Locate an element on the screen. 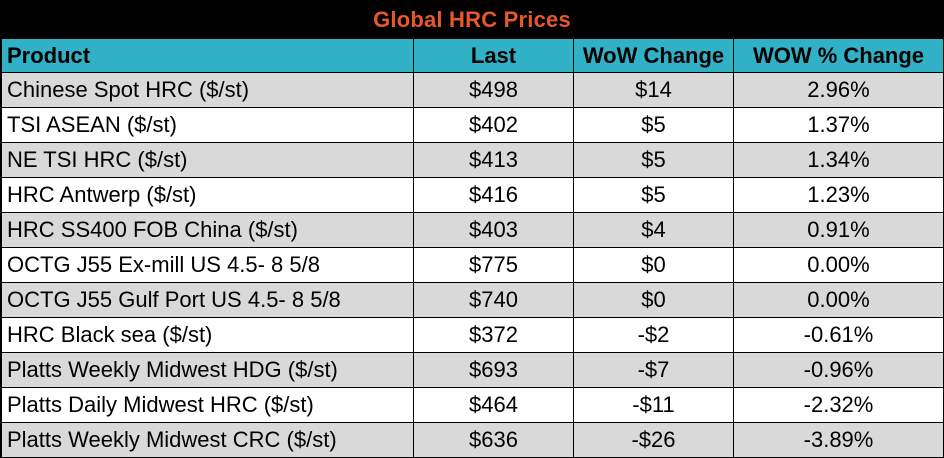 The image size is (944, 458). cell-product: TSI ASEAN ($/st) is located at coordinates (207, 125).